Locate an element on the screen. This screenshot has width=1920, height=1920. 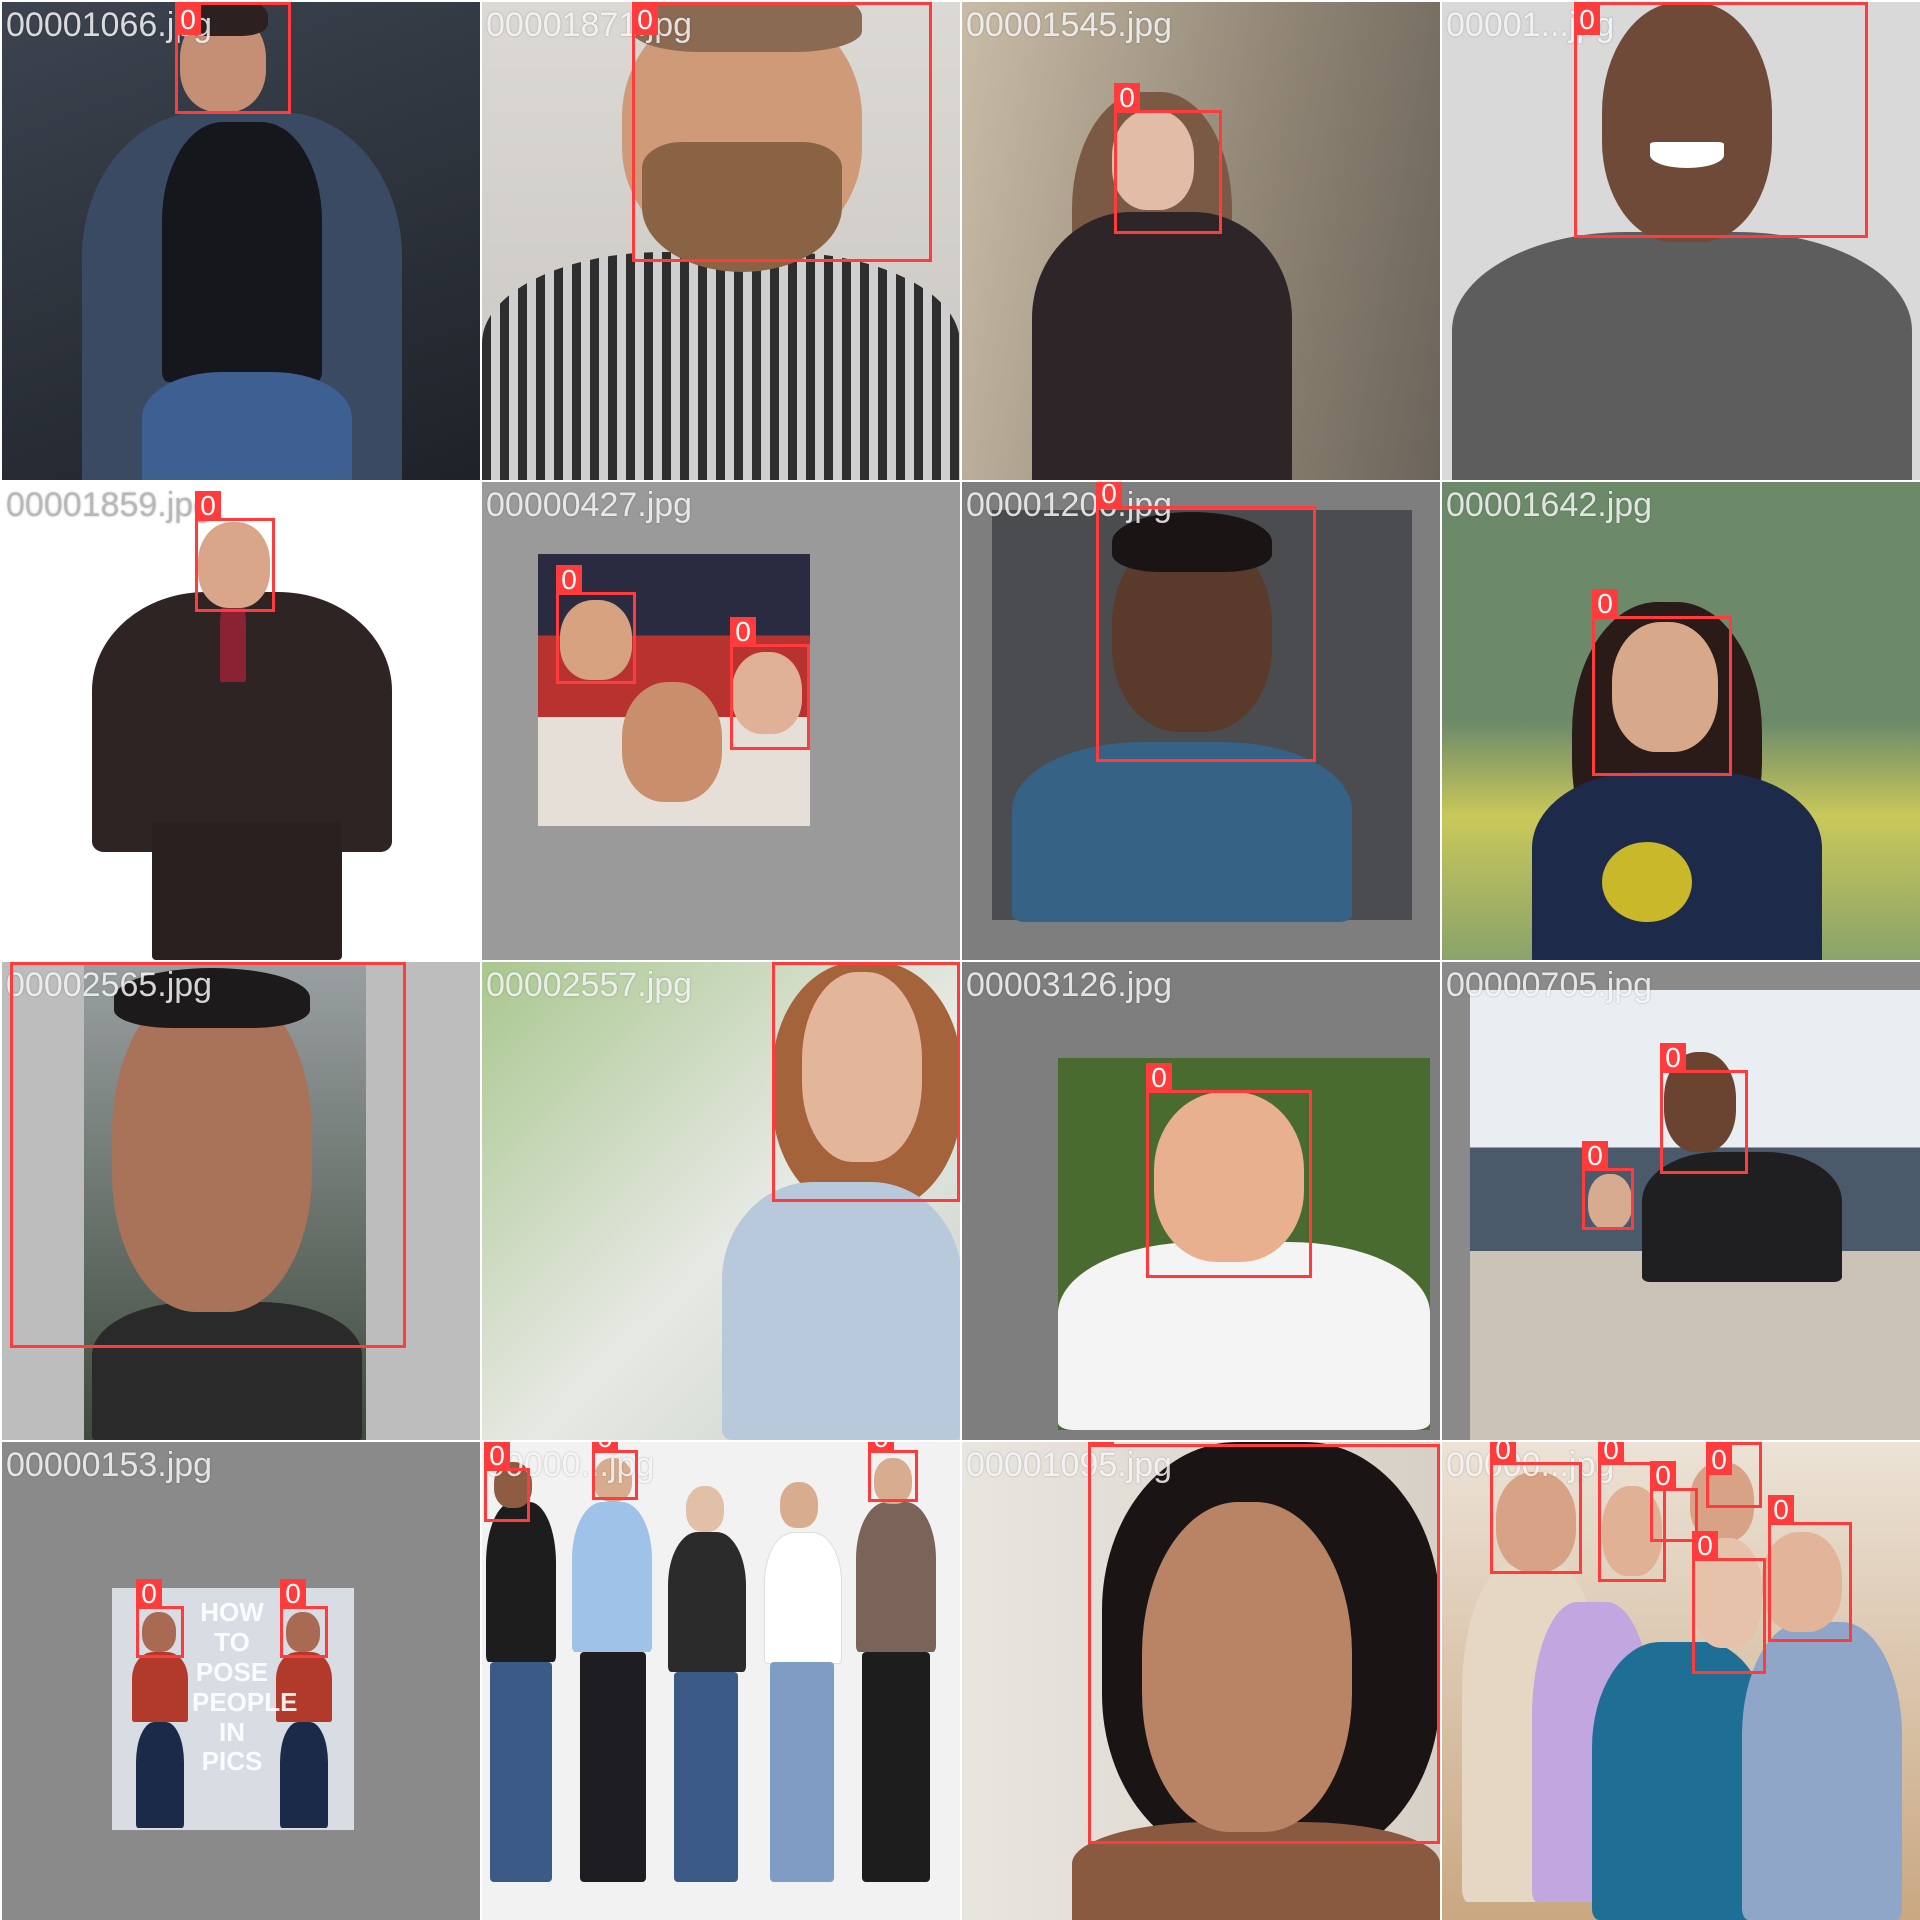
tile-7: 00001206.jpg 0 is located at coordinates (1201, 721).